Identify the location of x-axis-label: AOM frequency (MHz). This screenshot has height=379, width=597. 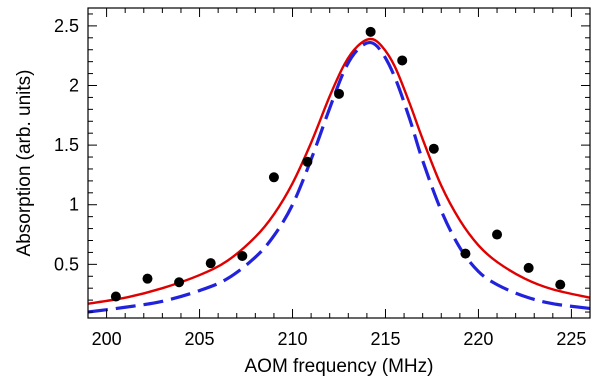
(339, 366).